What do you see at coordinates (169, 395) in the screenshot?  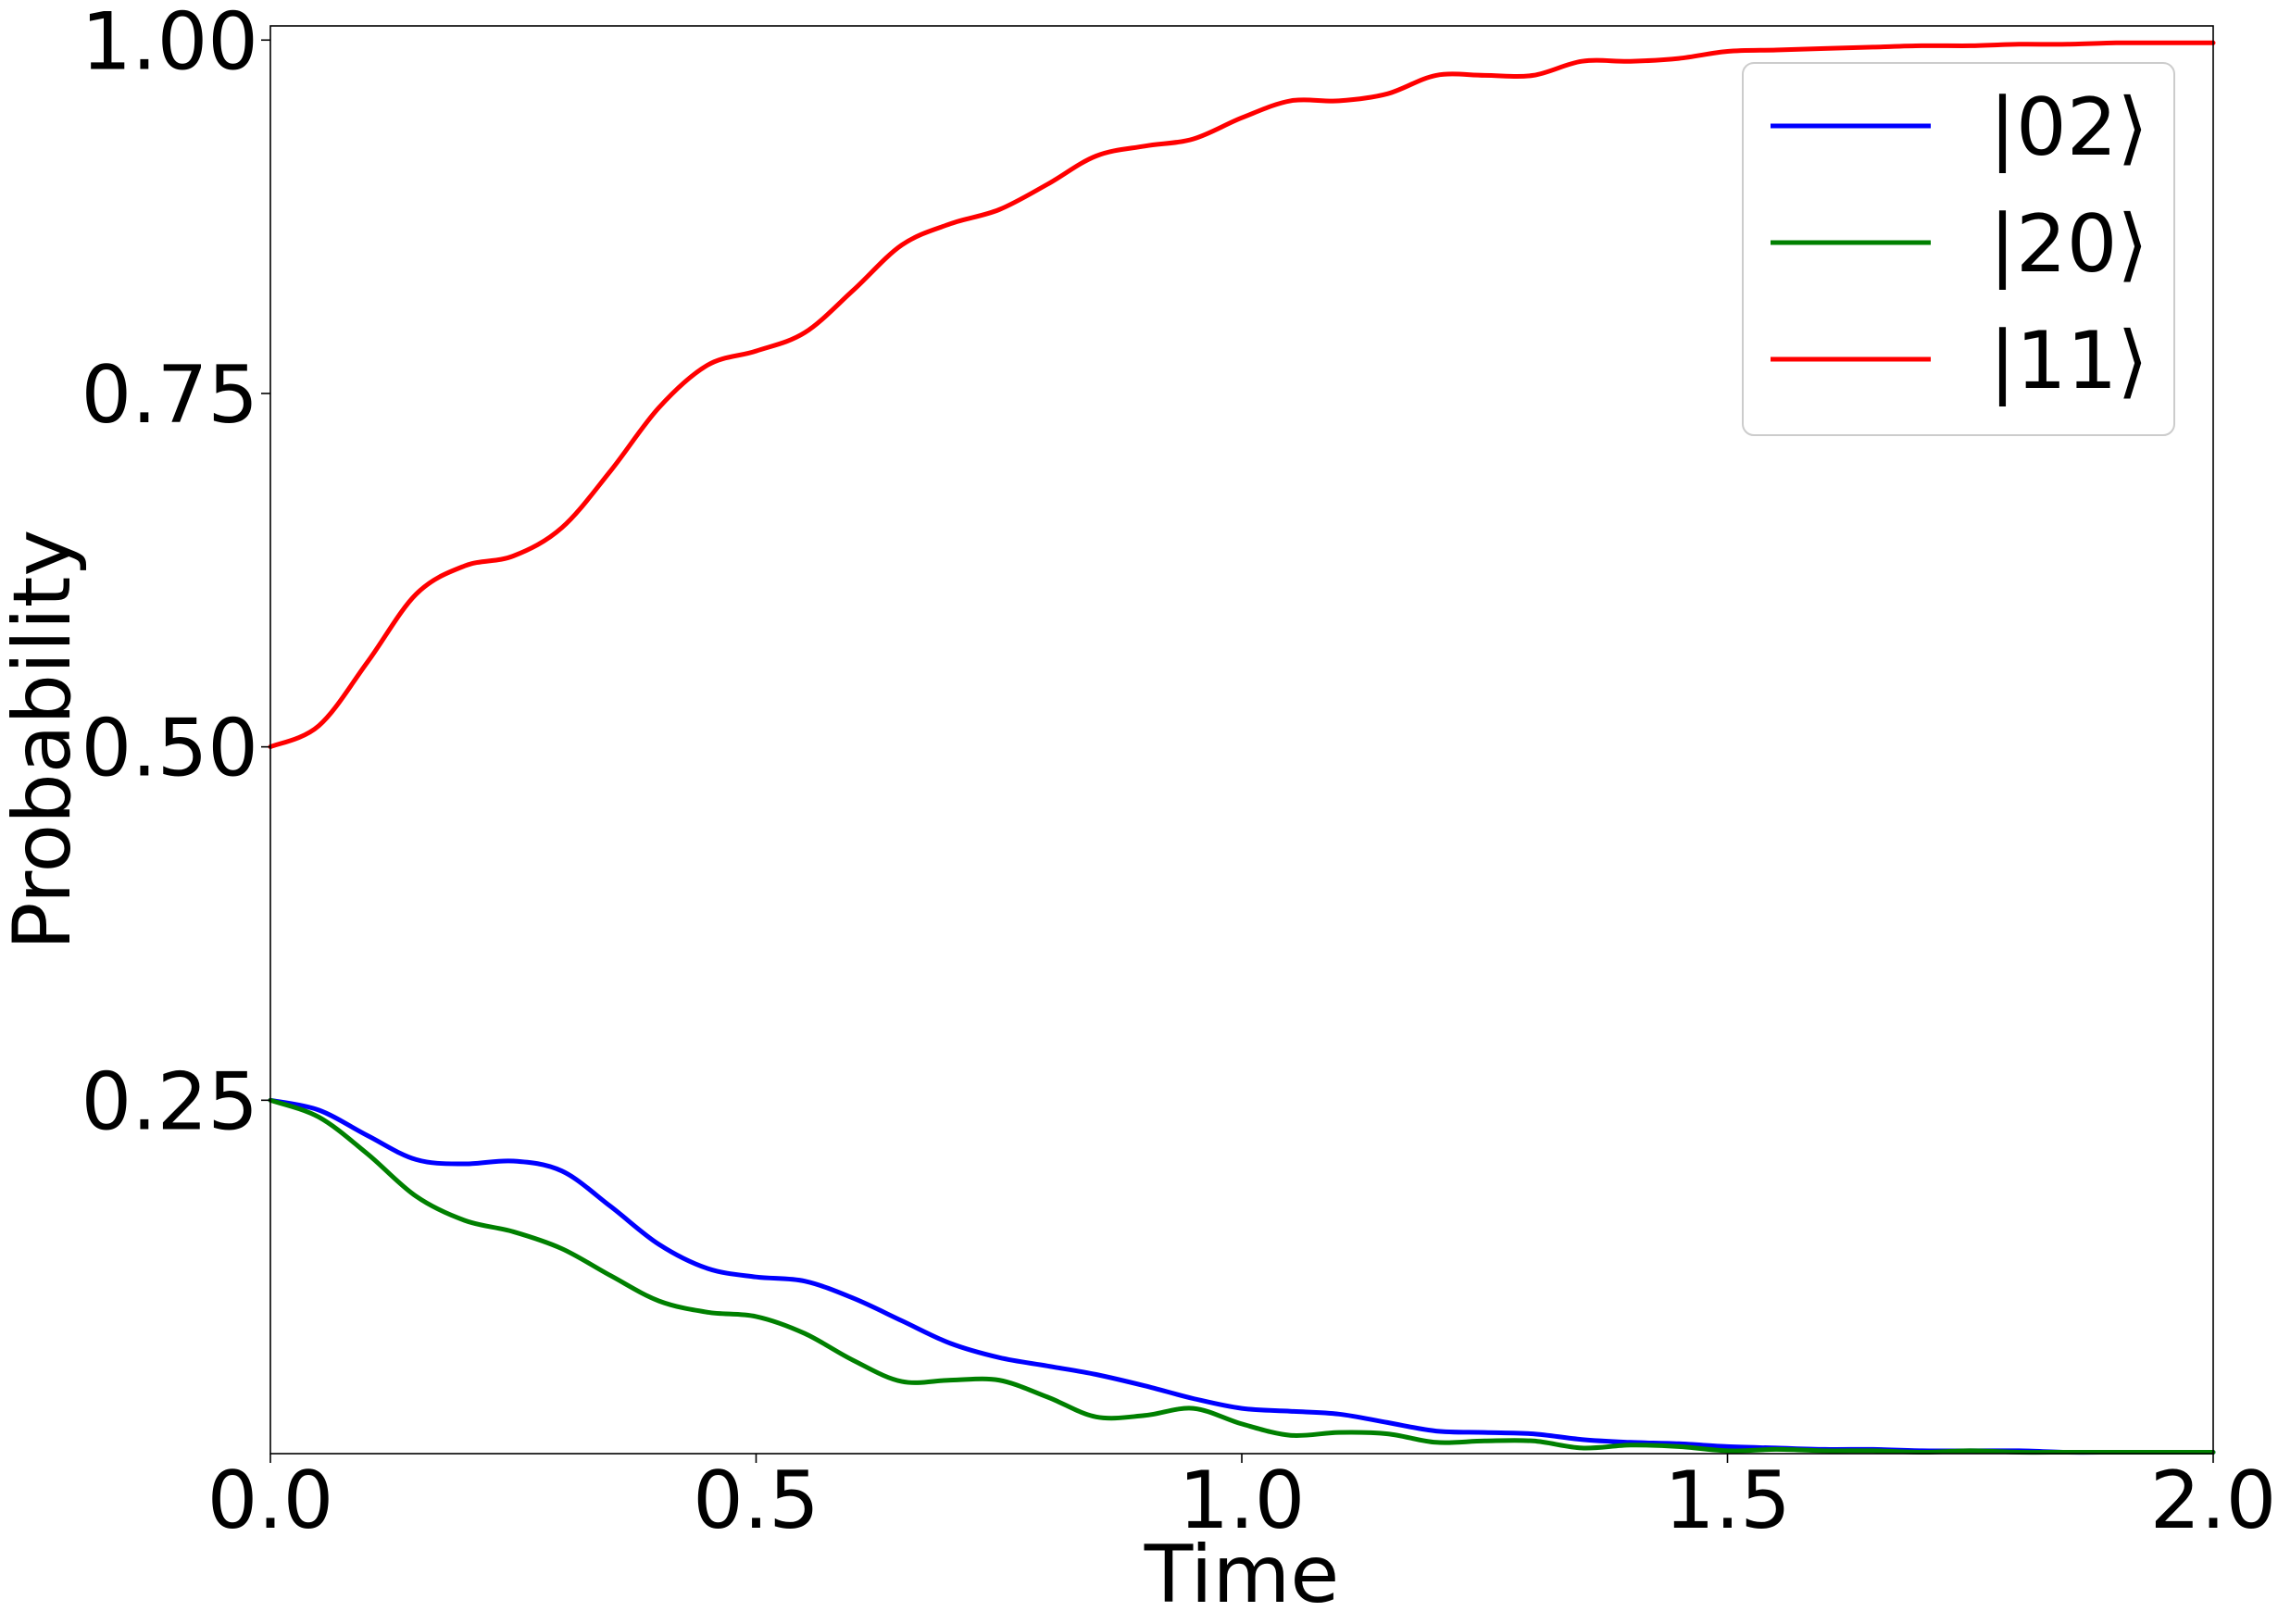 I see `y-tick-label: 0.75` at bounding box center [169, 395].